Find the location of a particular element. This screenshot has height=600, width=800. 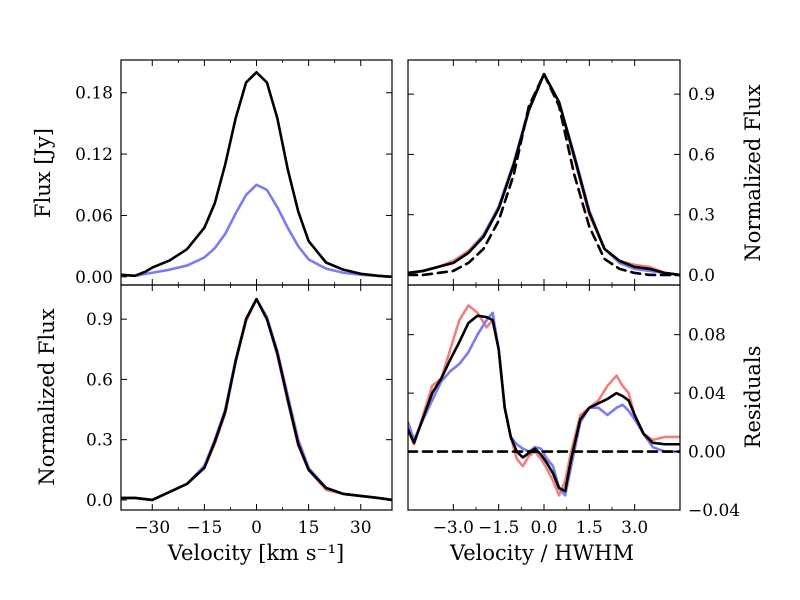

ylabel-bottom-left: Normalized Flux is located at coordinates (47, 396).